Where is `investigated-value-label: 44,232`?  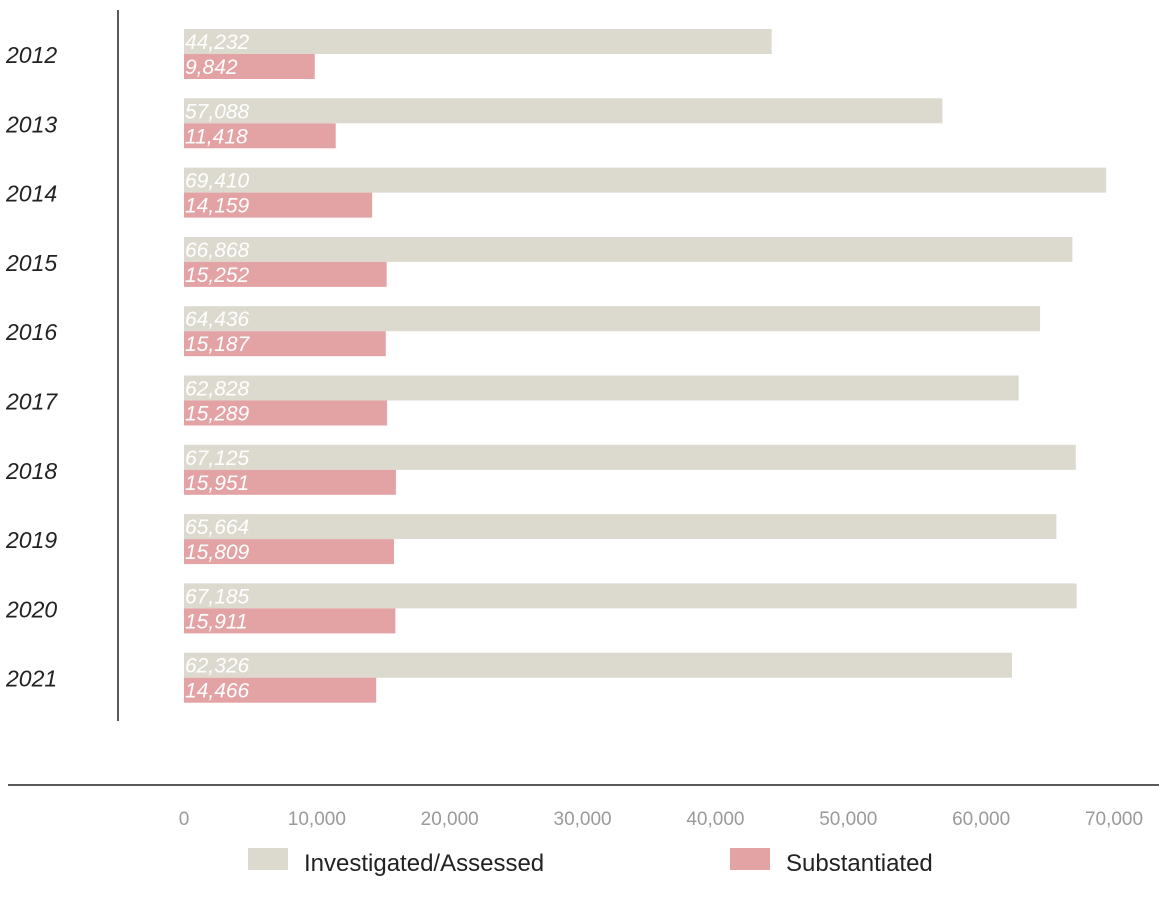
investigated-value-label: 44,232 is located at coordinates (217, 42).